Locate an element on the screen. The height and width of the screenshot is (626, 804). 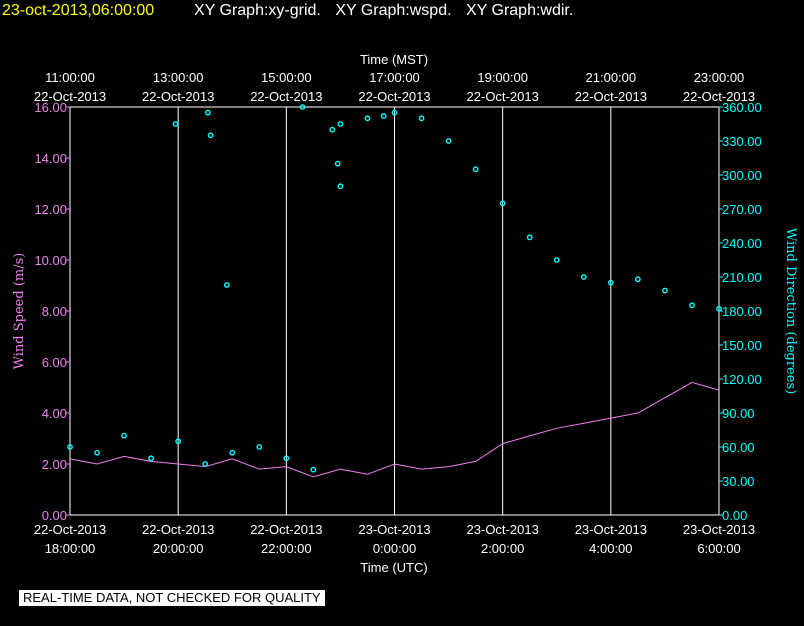
bottom-tick-time: 4:00:00 is located at coordinates (610, 548).